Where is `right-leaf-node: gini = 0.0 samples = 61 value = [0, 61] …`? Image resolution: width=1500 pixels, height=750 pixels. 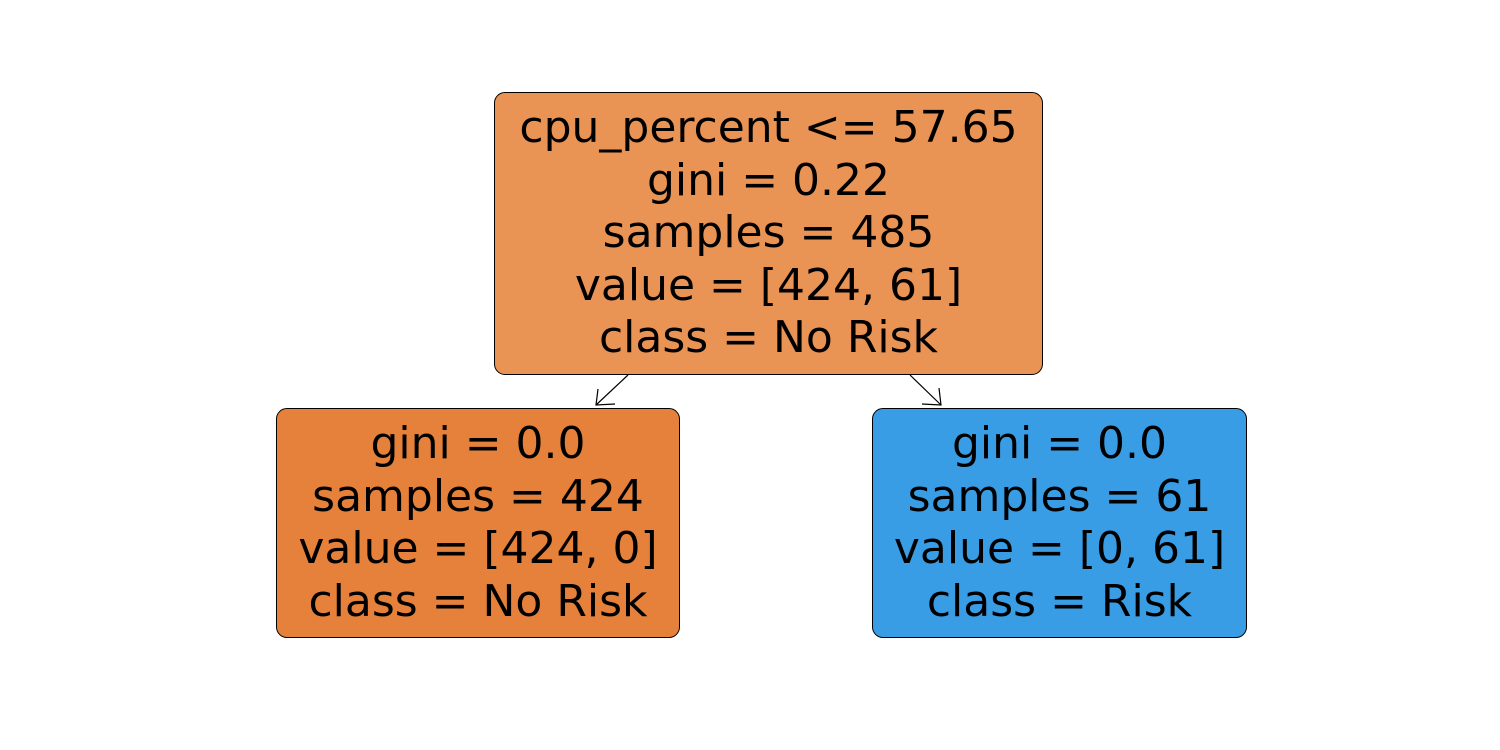
right-leaf-node: gini = 0.0 samples = 61 value = [0, 61] … is located at coordinates (1059, 523).